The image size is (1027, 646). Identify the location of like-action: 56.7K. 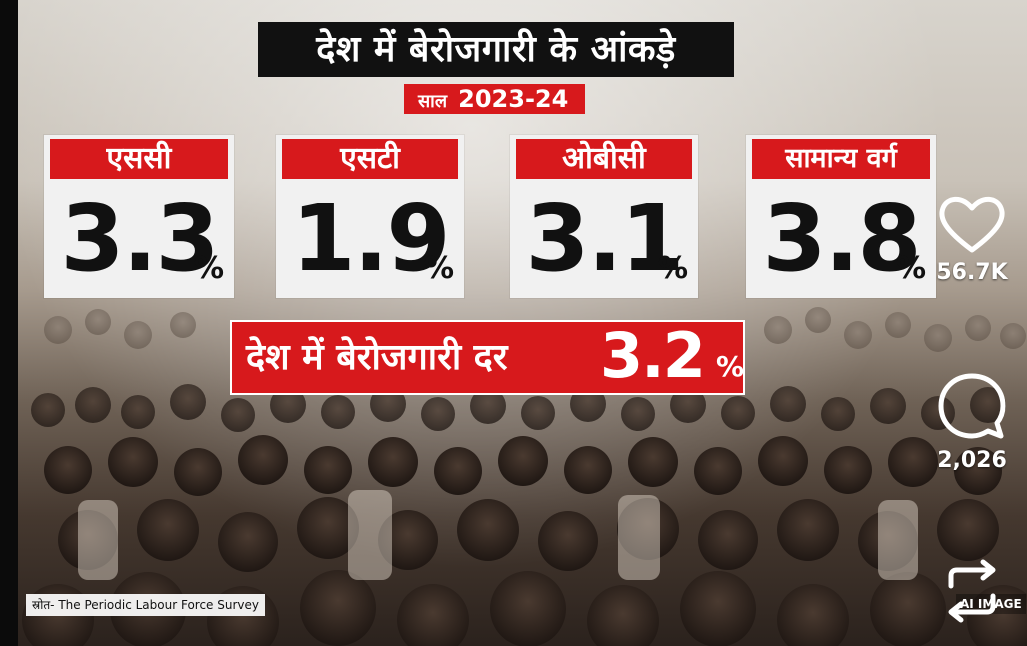
(972, 238).